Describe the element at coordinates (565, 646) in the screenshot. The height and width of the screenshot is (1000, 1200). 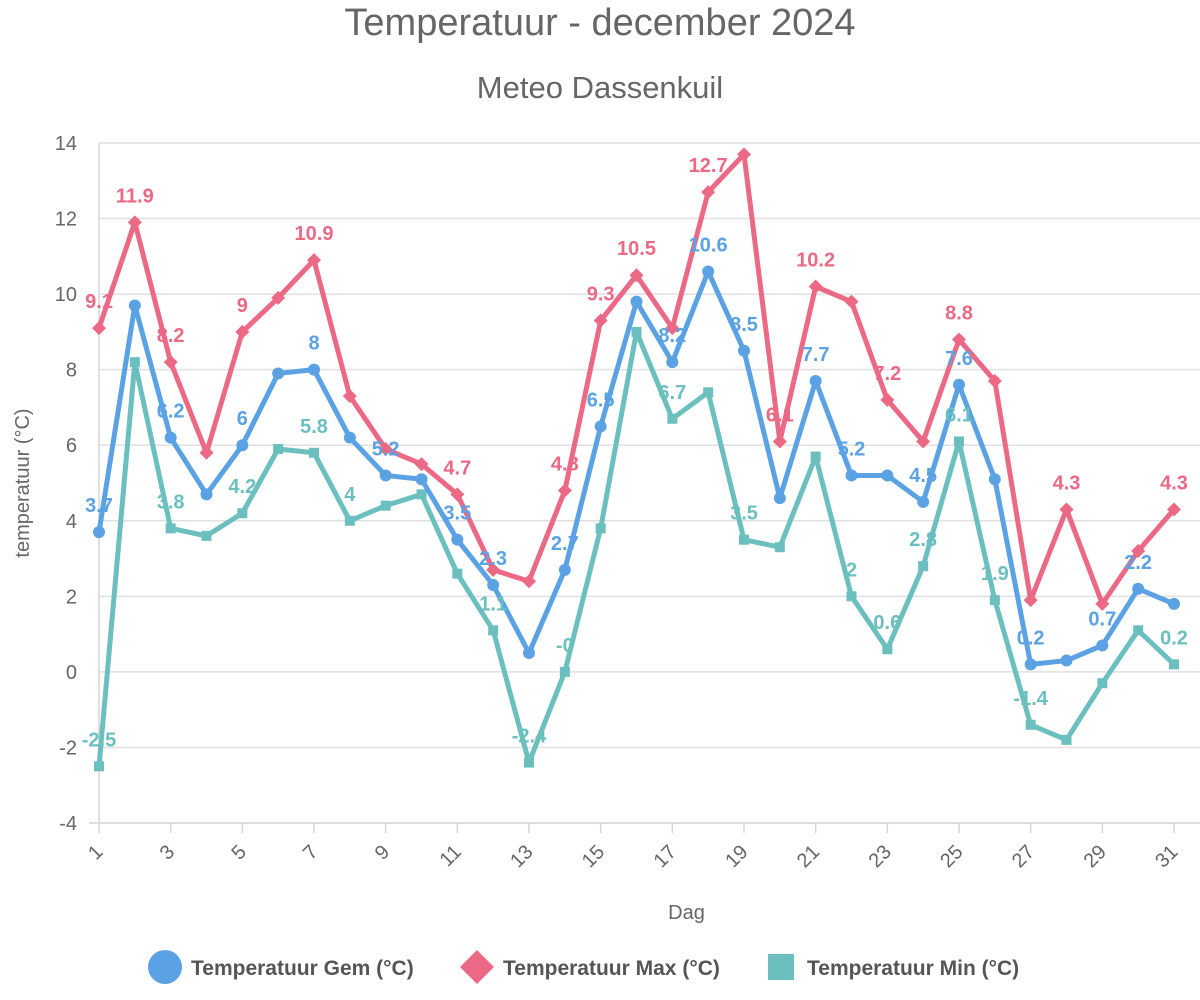
I see `data-label: -0` at that location.